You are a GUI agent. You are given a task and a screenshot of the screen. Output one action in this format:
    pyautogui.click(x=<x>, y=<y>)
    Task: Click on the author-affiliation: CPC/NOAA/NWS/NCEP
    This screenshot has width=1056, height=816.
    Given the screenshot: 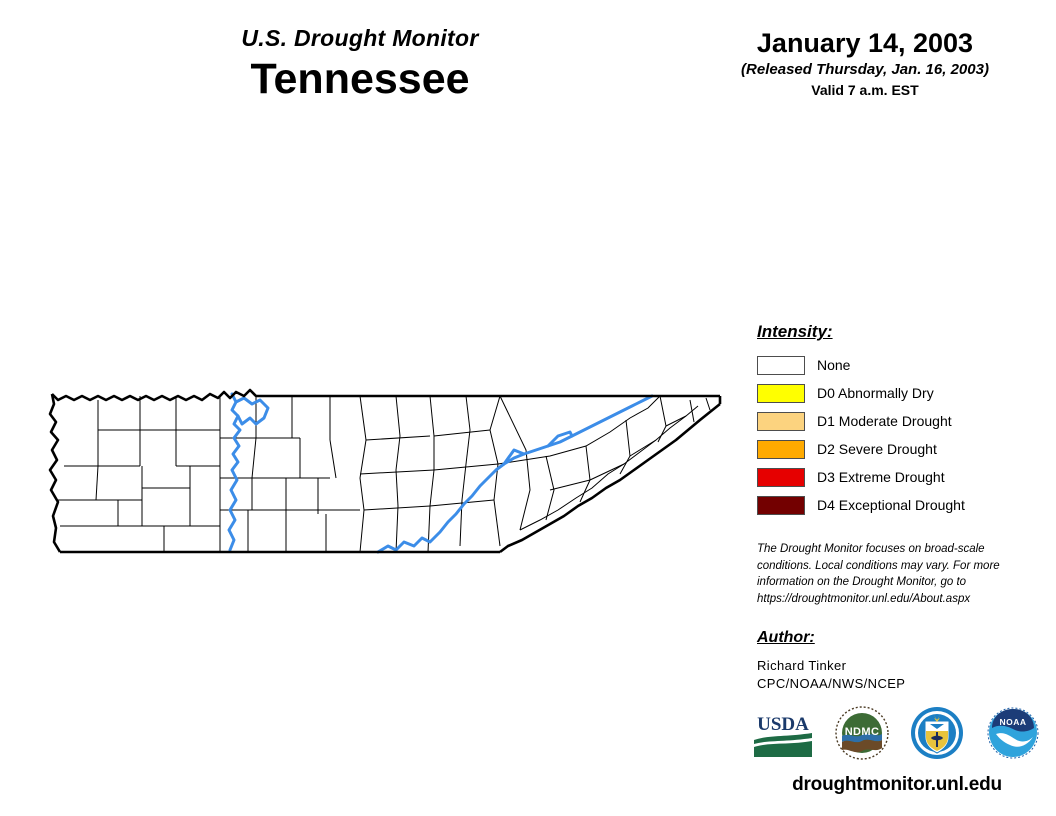 What is the action you would take?
    pyautogui.click(x=831, y=684)
    